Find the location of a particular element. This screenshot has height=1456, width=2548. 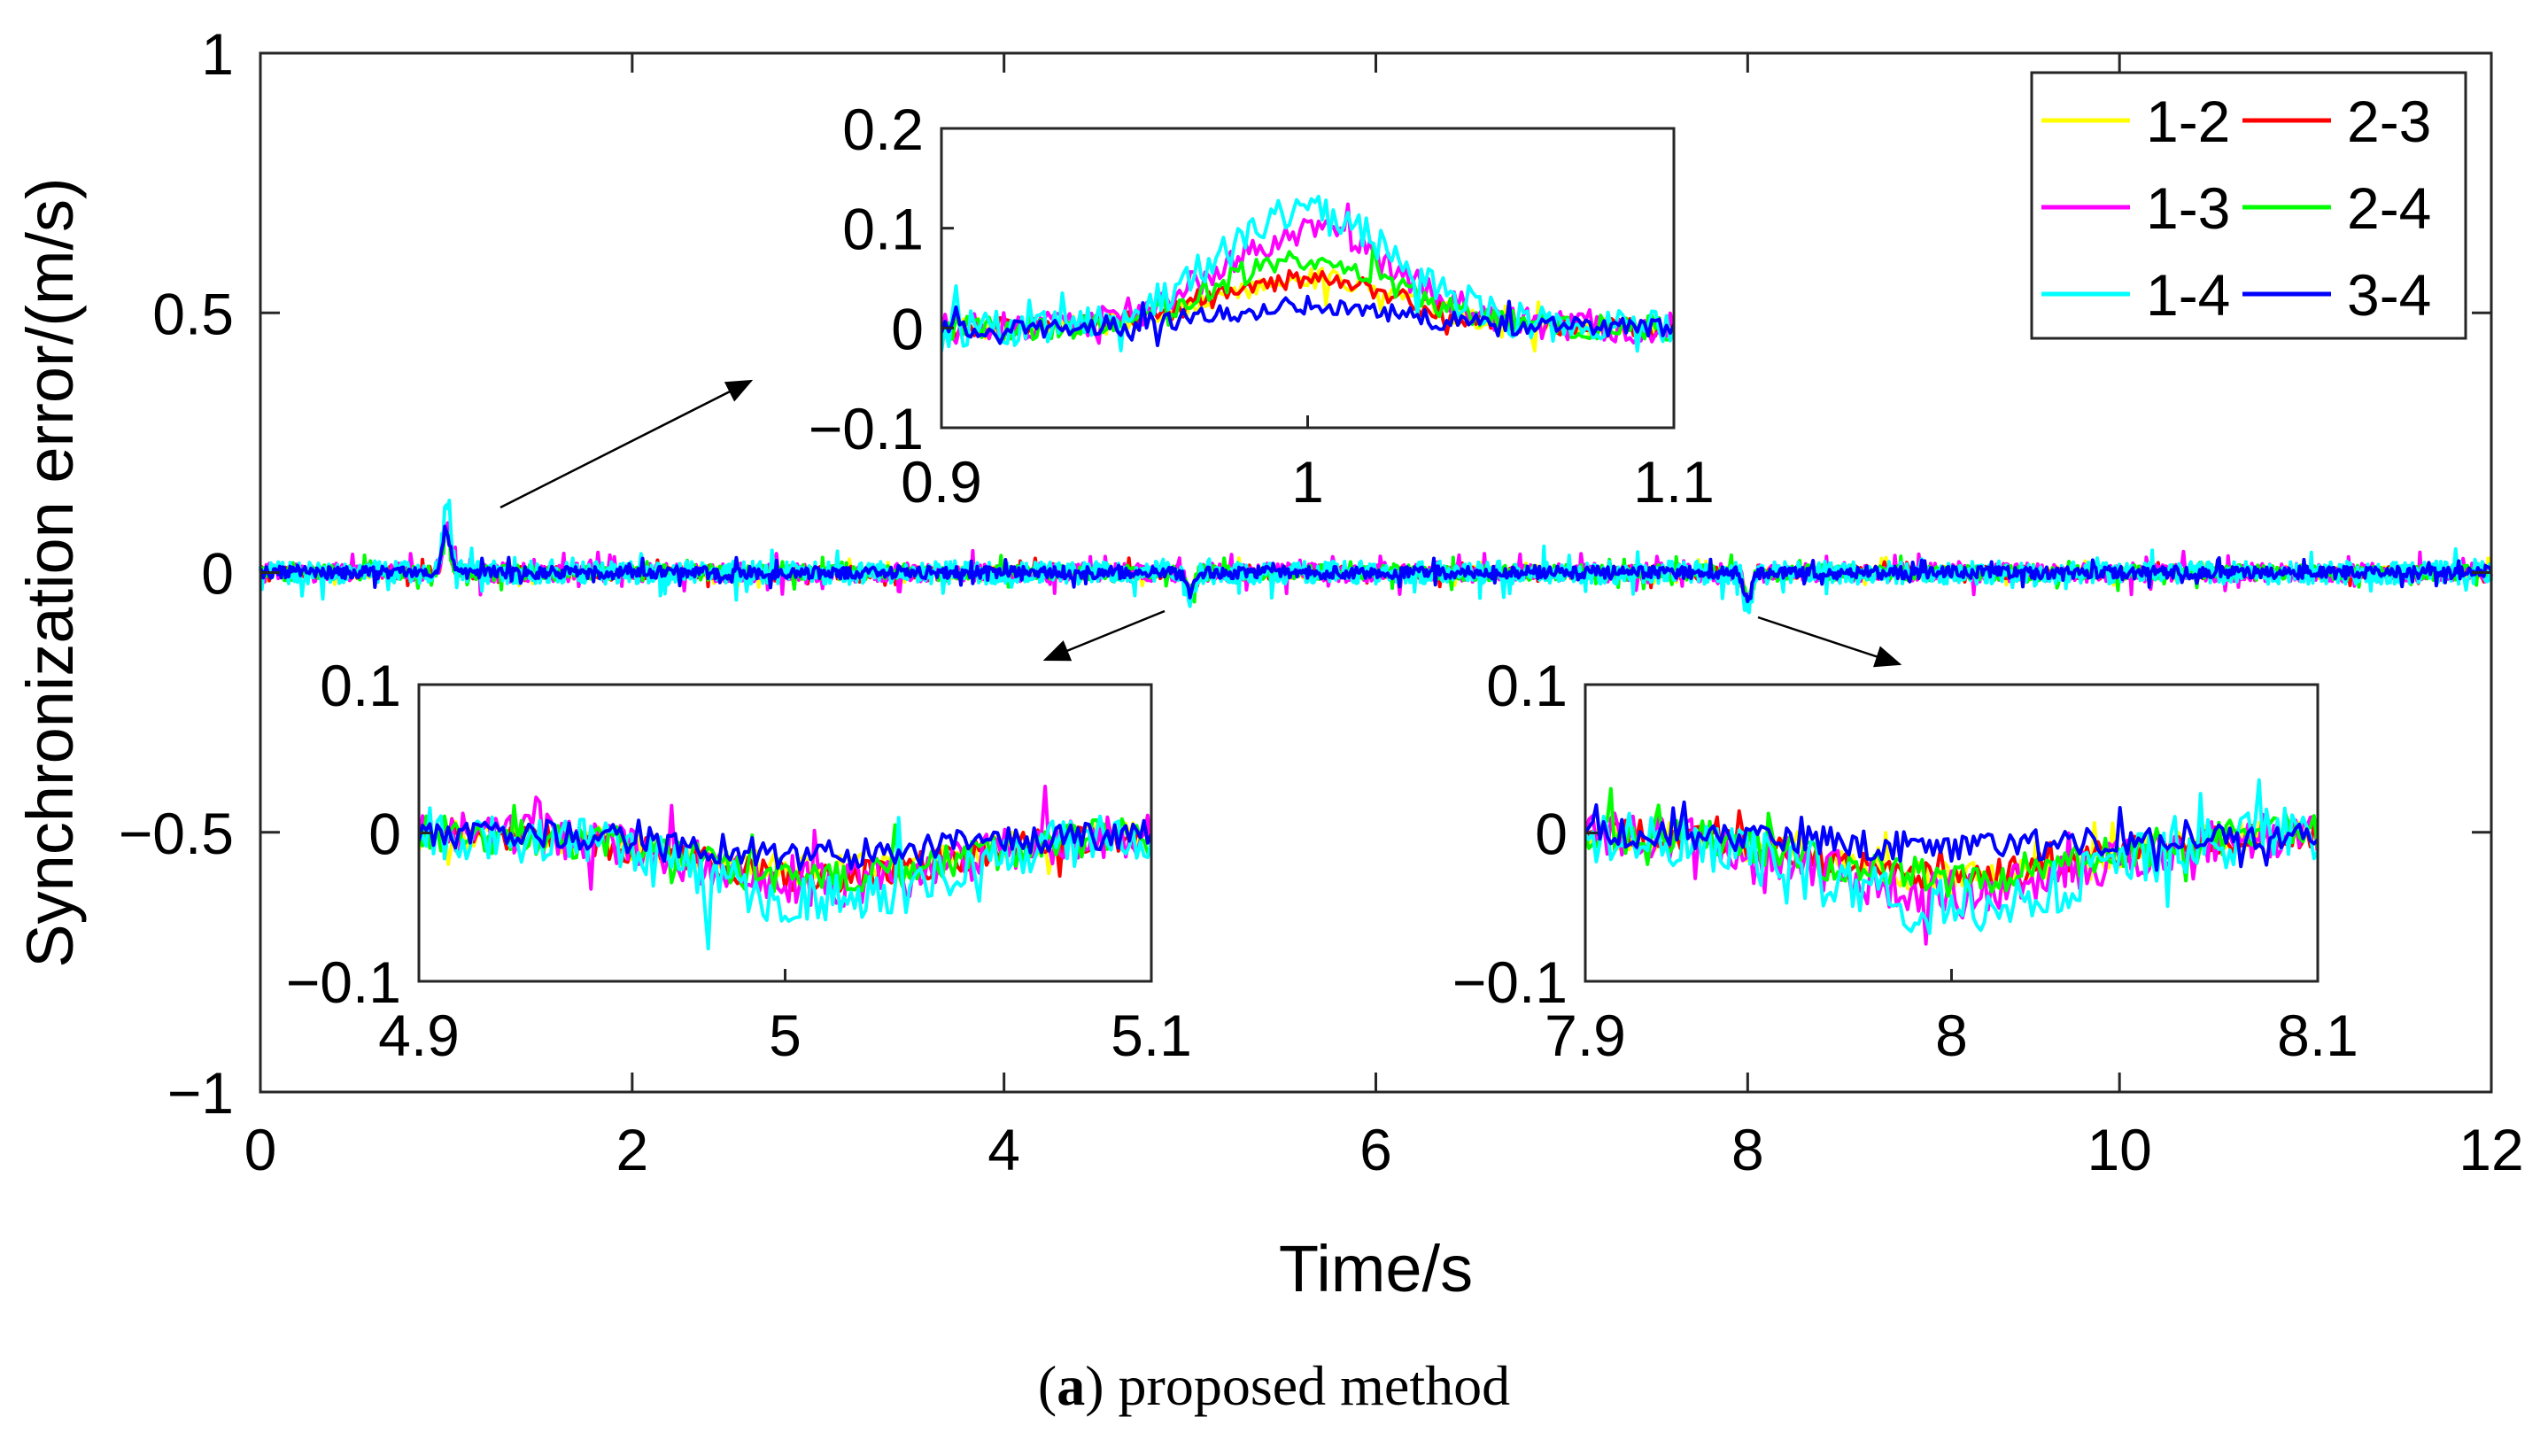

main-y-tick-label: 1 is located at coordinates (217, 54).